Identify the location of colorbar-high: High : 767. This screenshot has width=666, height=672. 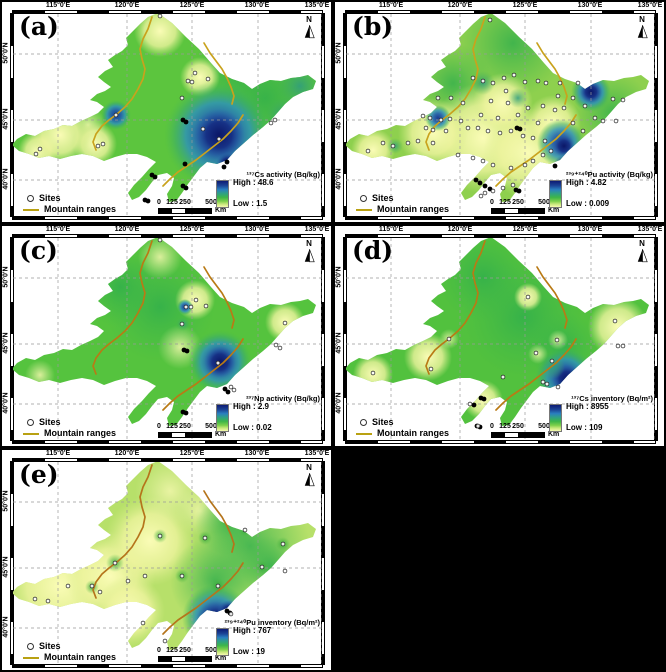
(252, 630).